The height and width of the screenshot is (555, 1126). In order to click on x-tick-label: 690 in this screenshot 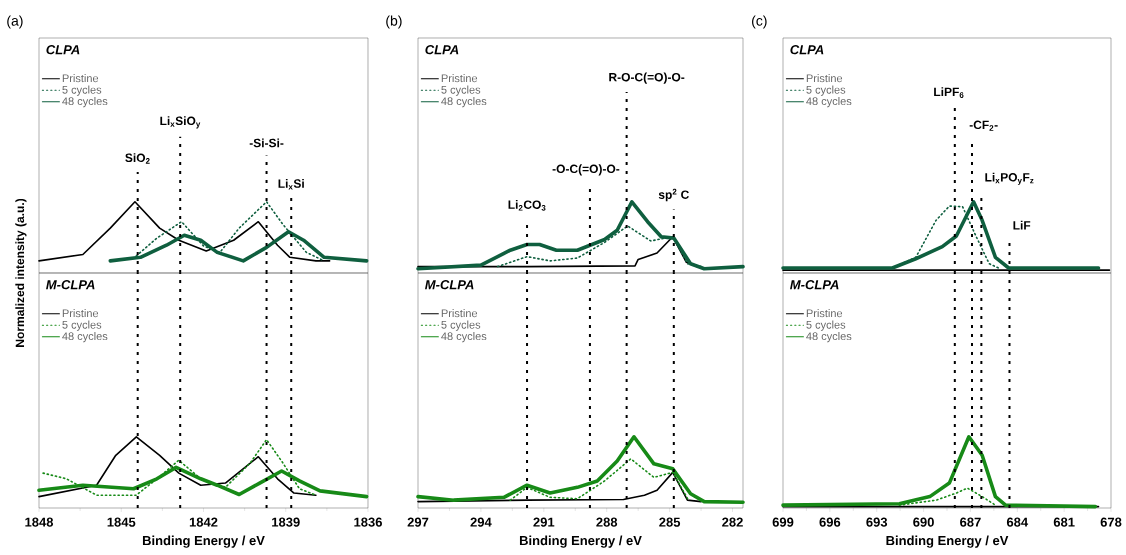, I will do `click(923, 522)`.